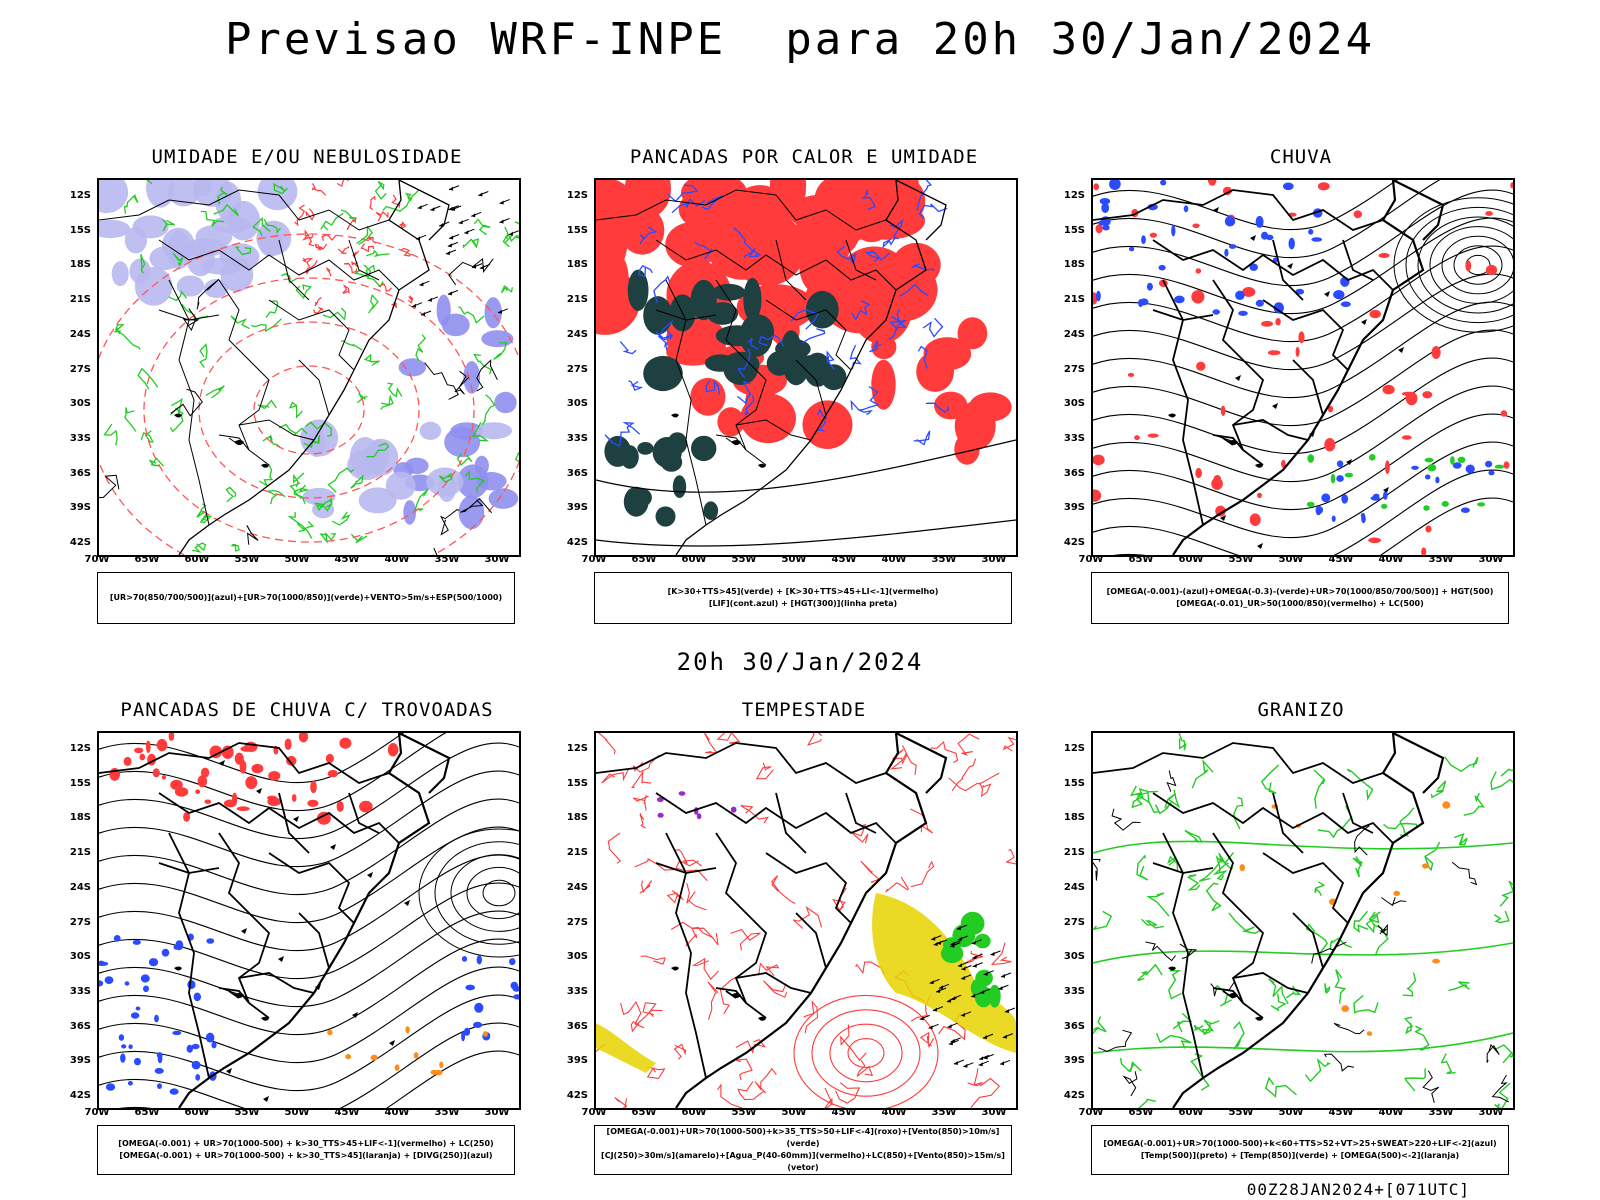 The height and width of the screenshot is (1200, 1600). What do you see at coordinates (1074, 748) in the screenshot?
I see `latitude-tick-label: 12S` at bounding box center [1074, 748].